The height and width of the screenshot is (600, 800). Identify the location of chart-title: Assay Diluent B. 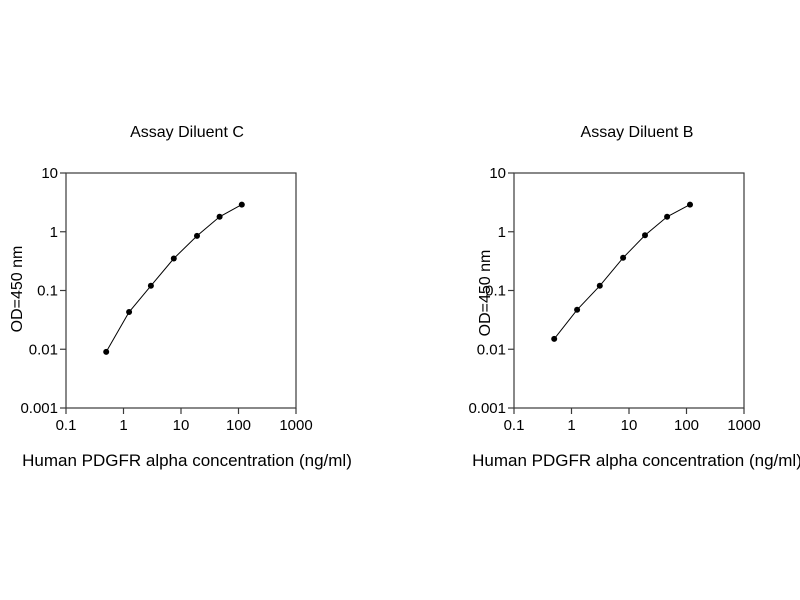
(637, 132).